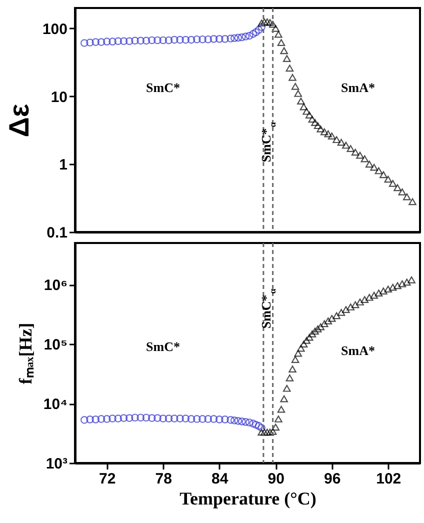 The image size is (424, 523). What do you see at coordinates (220, 479) in the screenshot?
I see `x-tick-label: 84` at bounding box center [220, 479].